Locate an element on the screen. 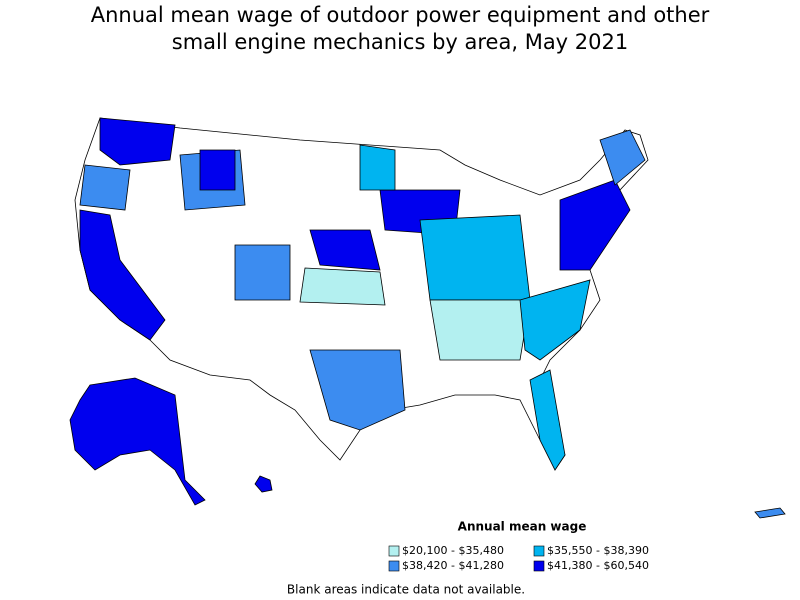  legend-label: $41,380 - $60,540 is located at coordinates (598, 565).